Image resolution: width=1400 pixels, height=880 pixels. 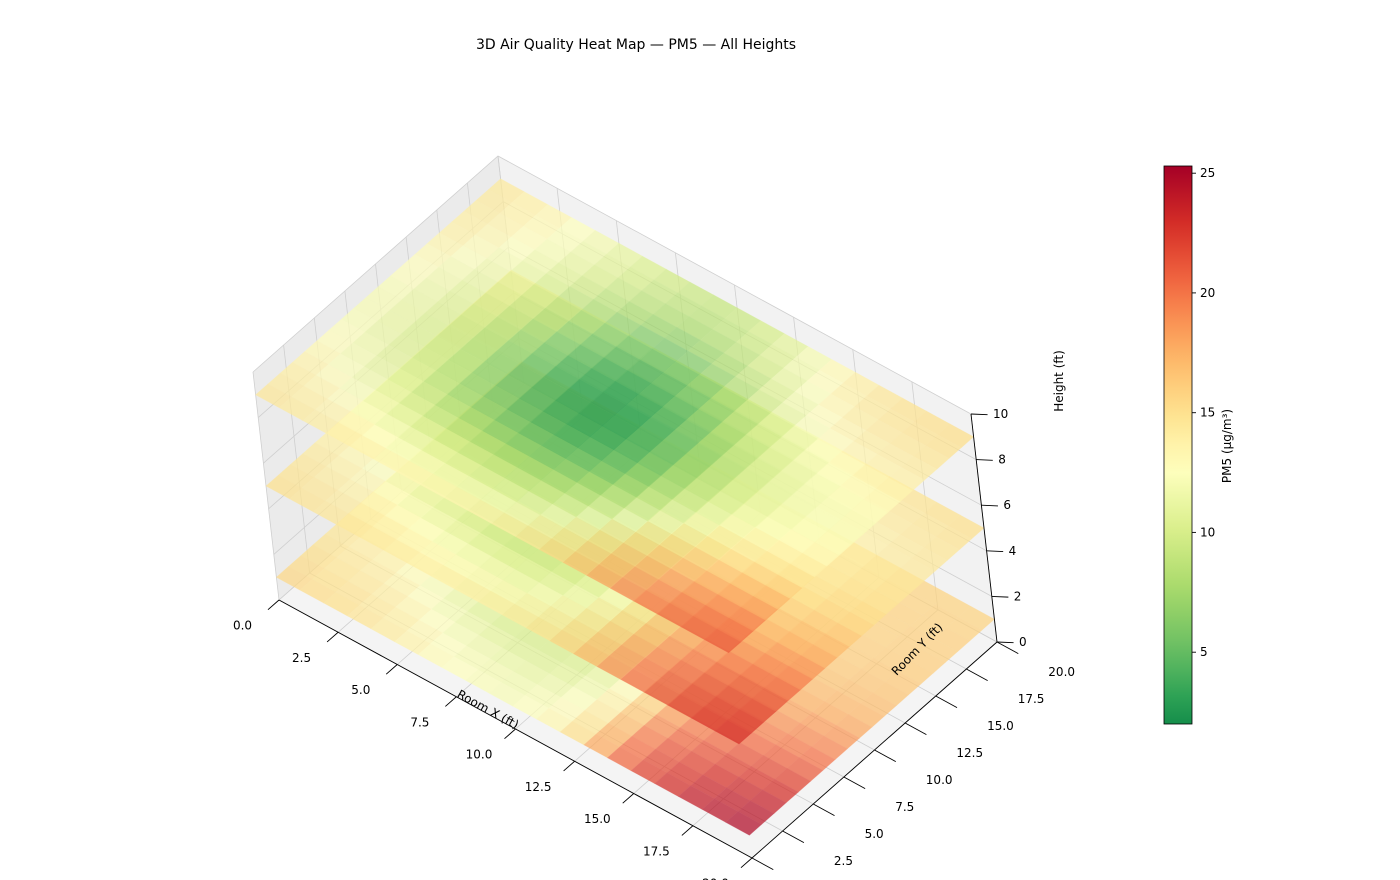 I want to click on z-tick-label: 10, so click(x=1000, y=414).